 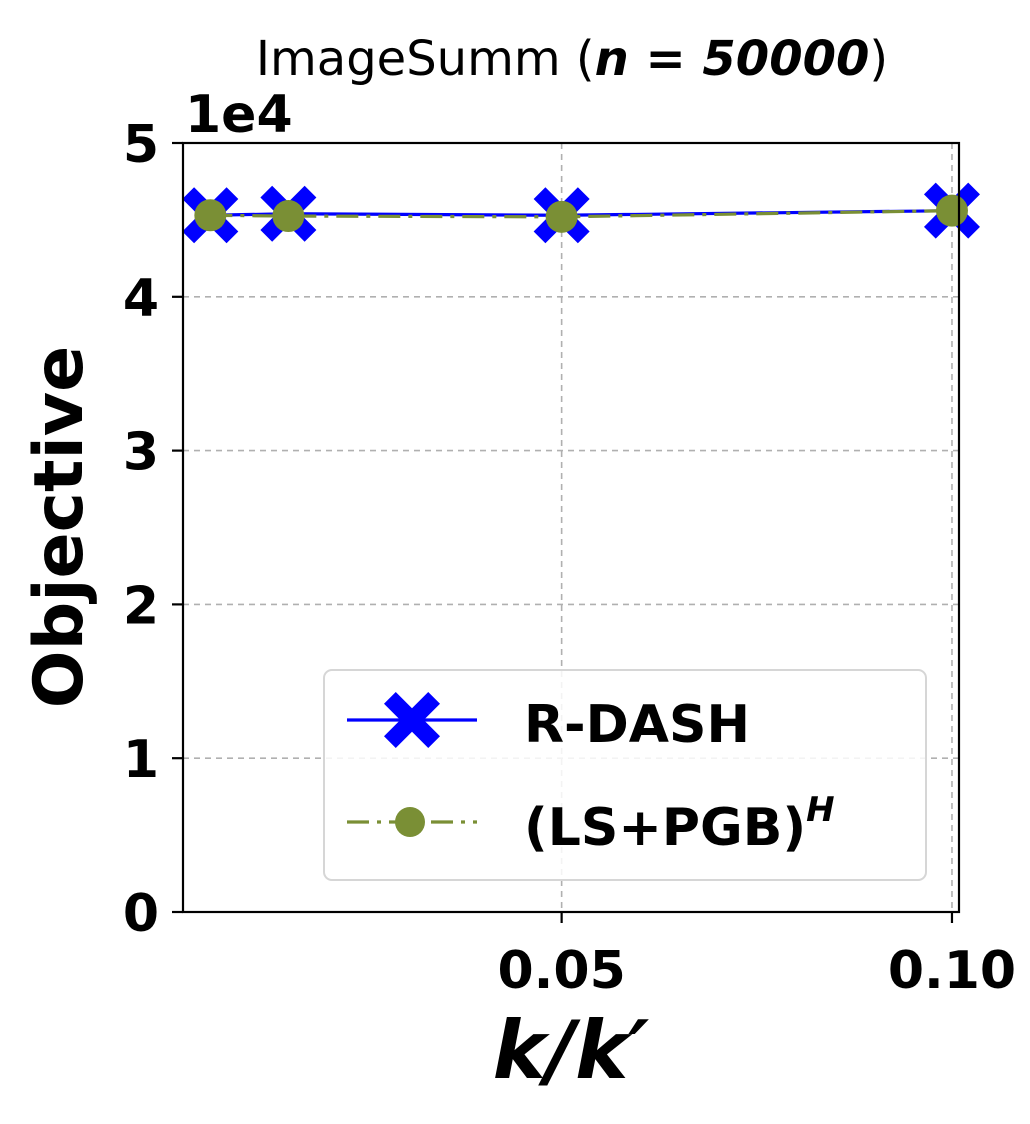 I want to click on y-tick-label: 0, so click(x=141, y=914).